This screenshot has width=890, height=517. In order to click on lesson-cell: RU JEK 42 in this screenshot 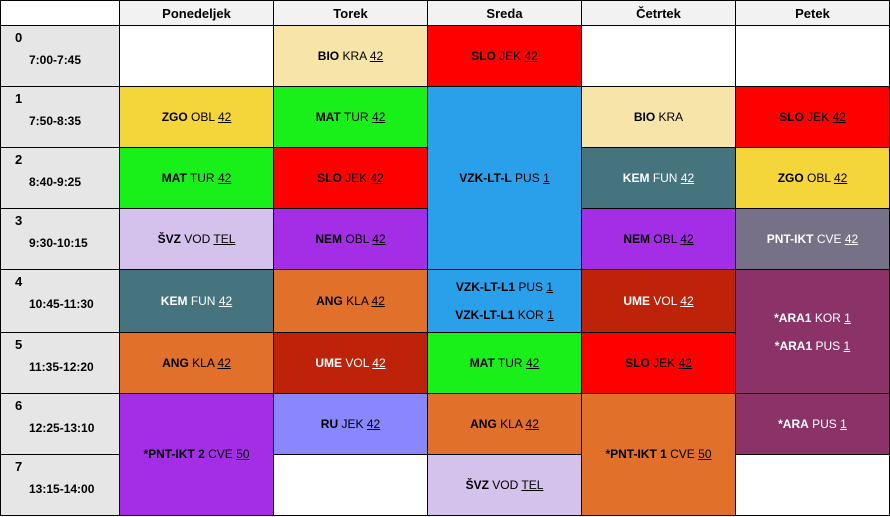, I will do `click(350, 423)`.